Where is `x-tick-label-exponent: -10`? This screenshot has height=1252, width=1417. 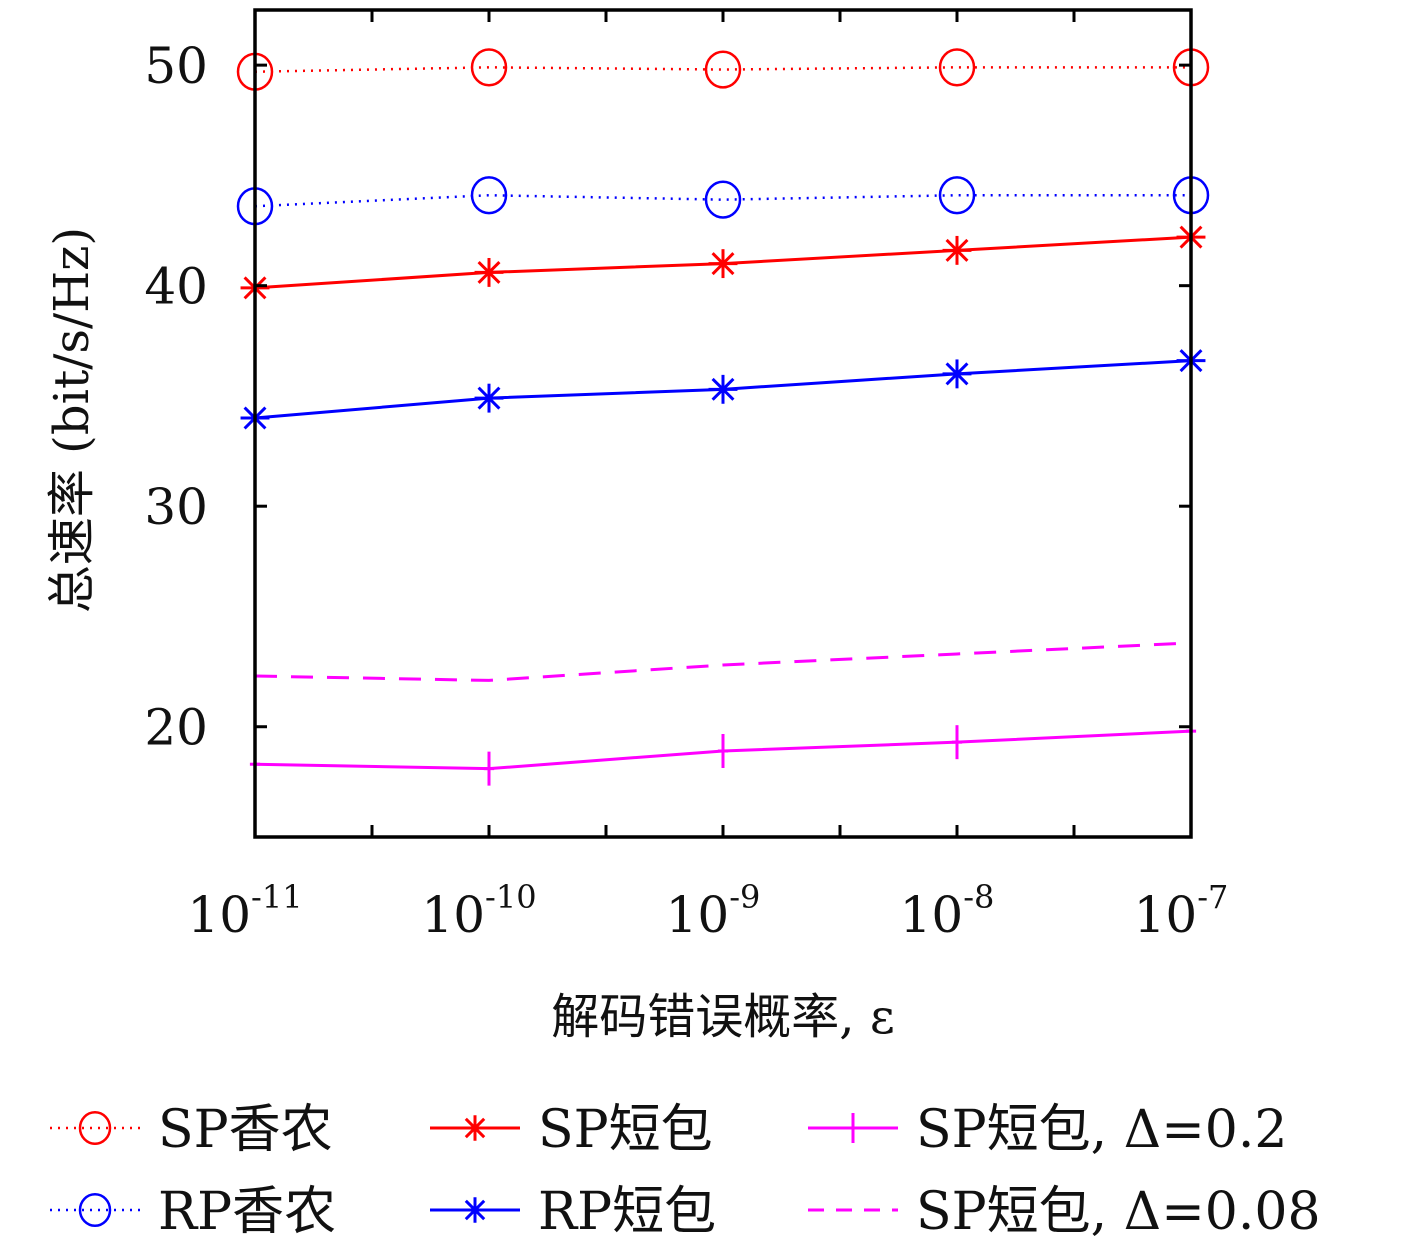
x-tick-label-exponent: -10 is located at coordinates (511, 897).